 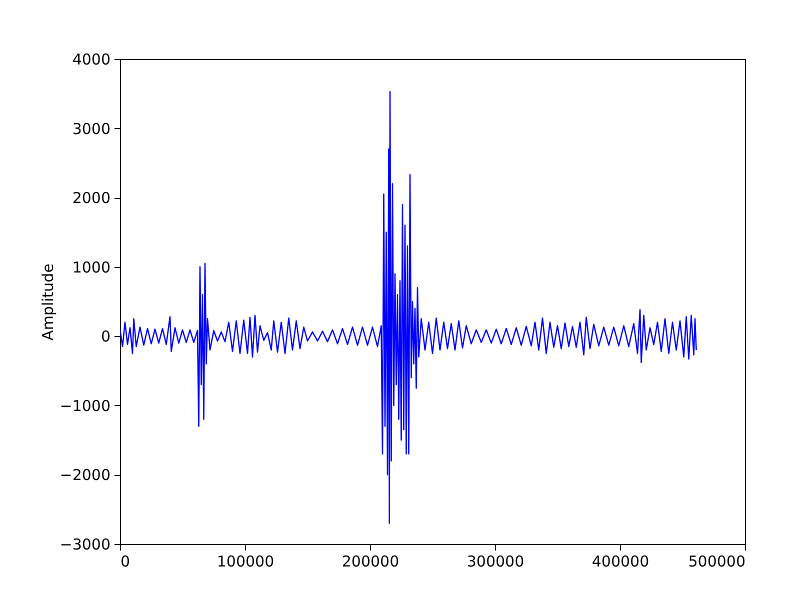 What do you see at coordinates (91, 198) in the screenshot?
I see `y-tick-label: 2000` at bounding box center [91, 198].